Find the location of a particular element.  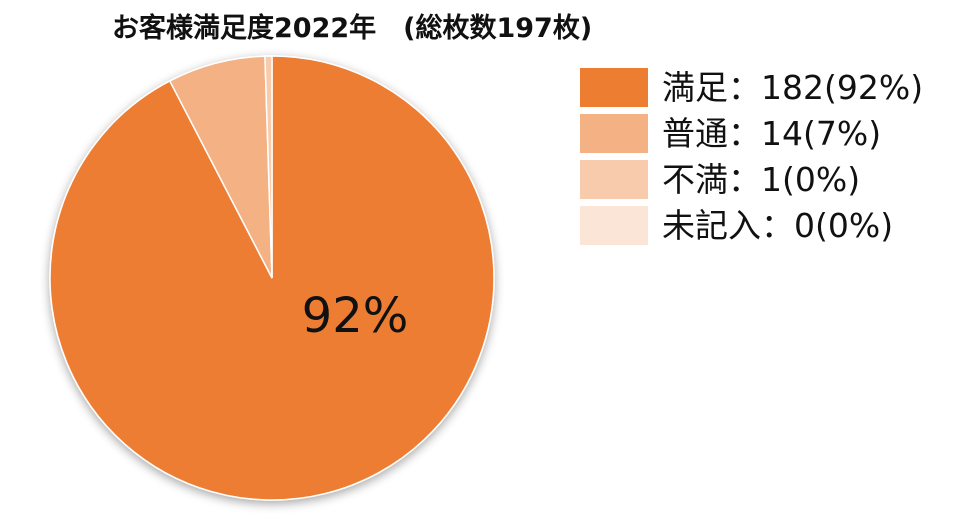

chart-legend: 満足：182(92%) 普通：14(7%) 不満：1(0%) 未記入：0(0%) is located at coordinates (751, 156).